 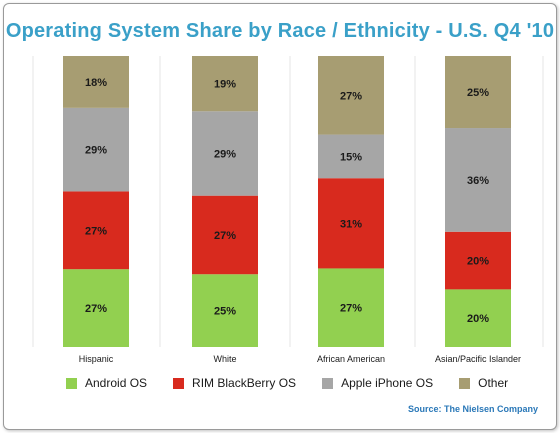 I want to click on source-note: Source: The Nielsen Company, so click(x=472, y=409).